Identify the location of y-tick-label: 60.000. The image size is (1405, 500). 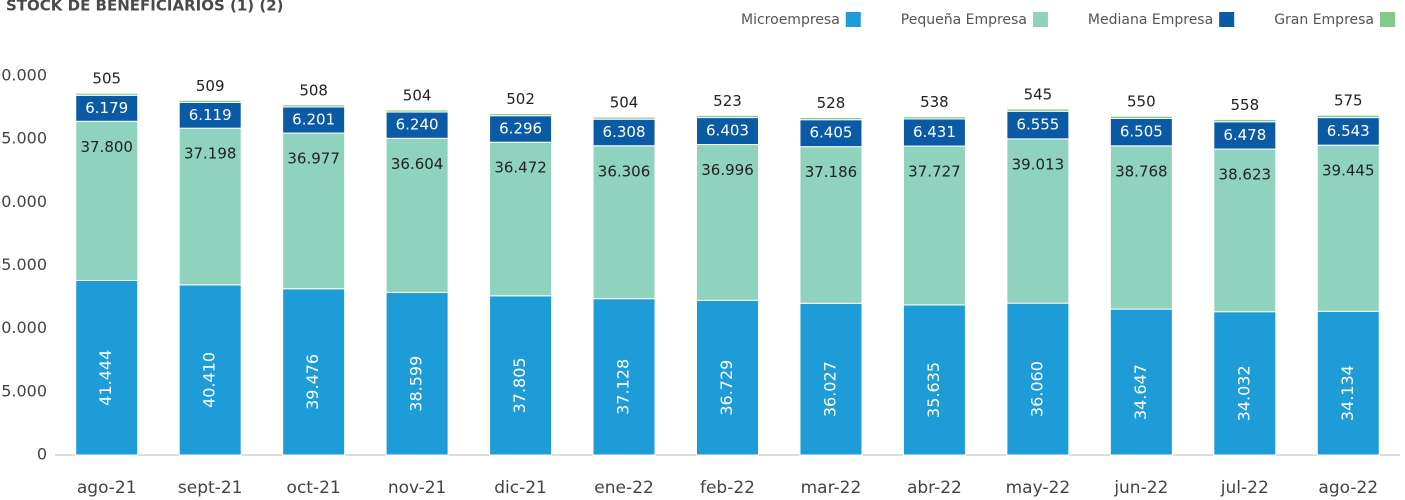
(23, 201).